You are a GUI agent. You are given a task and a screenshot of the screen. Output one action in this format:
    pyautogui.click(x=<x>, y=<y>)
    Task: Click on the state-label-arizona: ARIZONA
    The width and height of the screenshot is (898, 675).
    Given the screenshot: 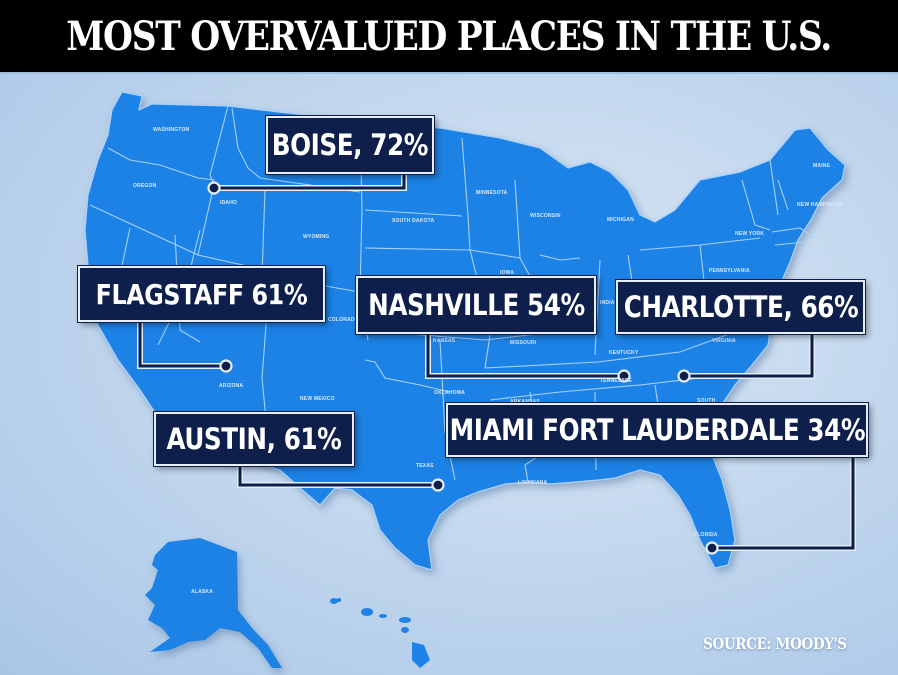 What is the action you would take?
    pyautogui.click(x=231, y=386)
    